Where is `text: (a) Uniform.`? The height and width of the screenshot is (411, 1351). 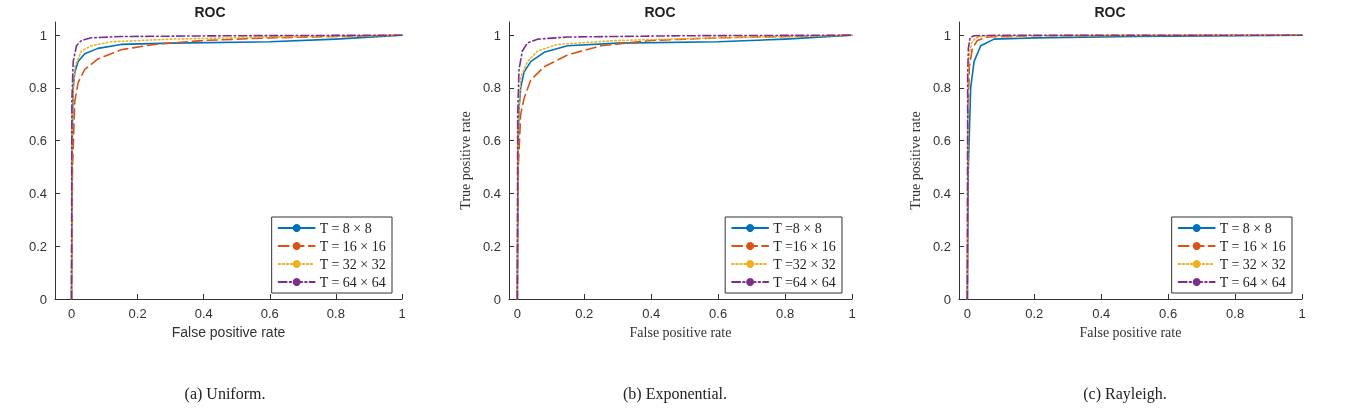
text: (a) Uniform. is located at coordinates (225, 393).